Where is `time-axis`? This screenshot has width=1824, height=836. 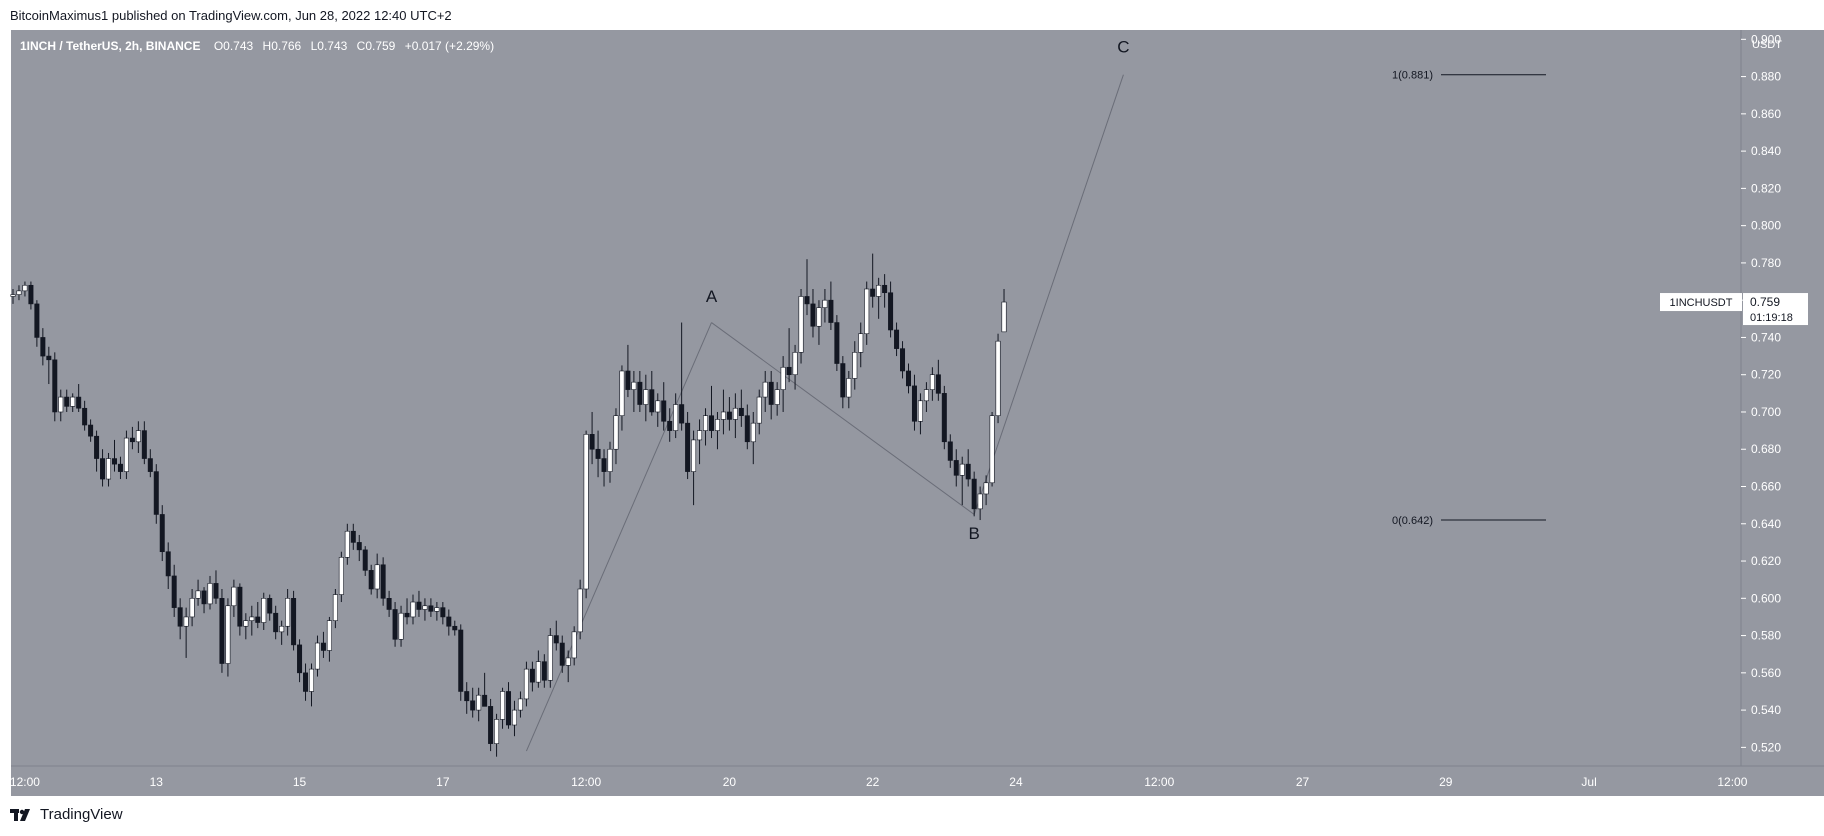
time-axis is located at coordinates (917, 781).